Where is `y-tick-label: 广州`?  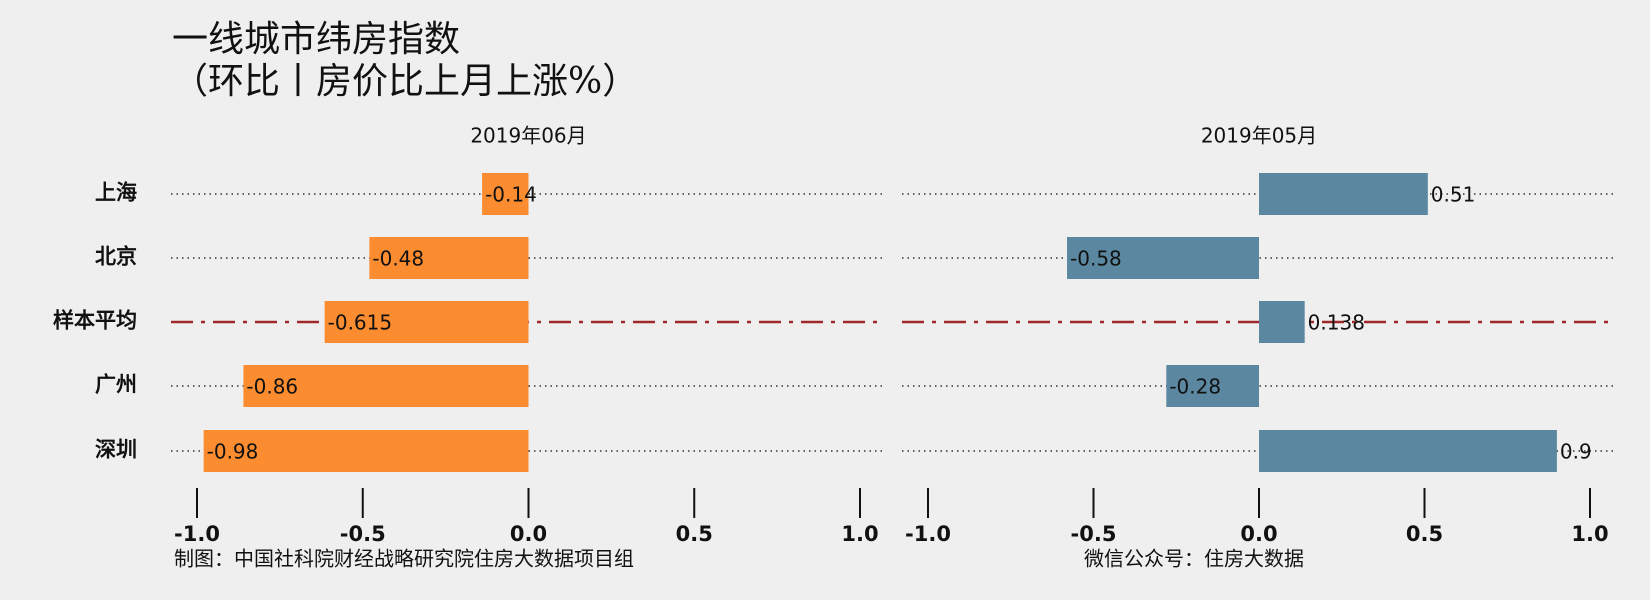
y-tick-label: 广州 is located at coordinates (116, 384).